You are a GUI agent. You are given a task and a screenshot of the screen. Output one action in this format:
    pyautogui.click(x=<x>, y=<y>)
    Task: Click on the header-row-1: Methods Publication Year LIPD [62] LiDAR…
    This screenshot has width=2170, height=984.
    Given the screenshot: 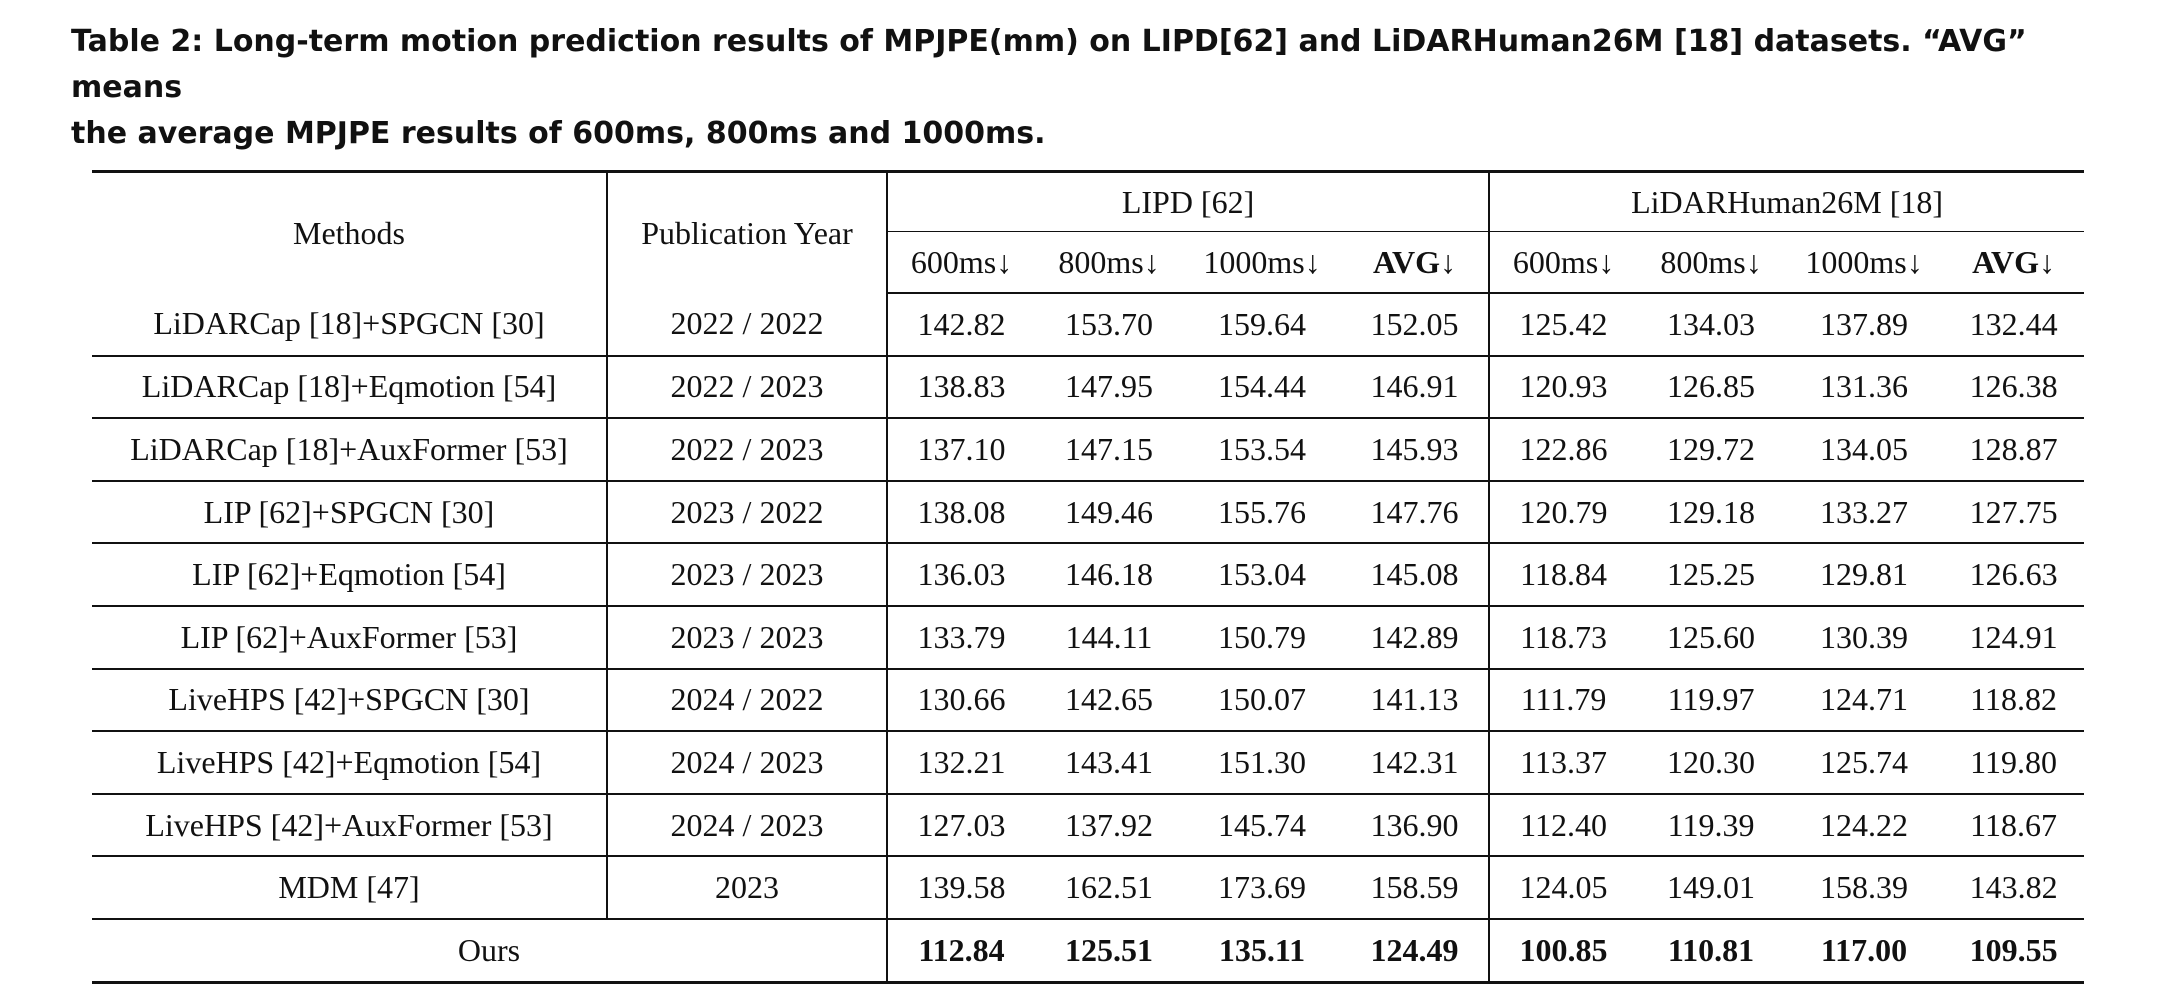 What is the action you would take?
    pyautogui.click(x=1088, y=232)
    